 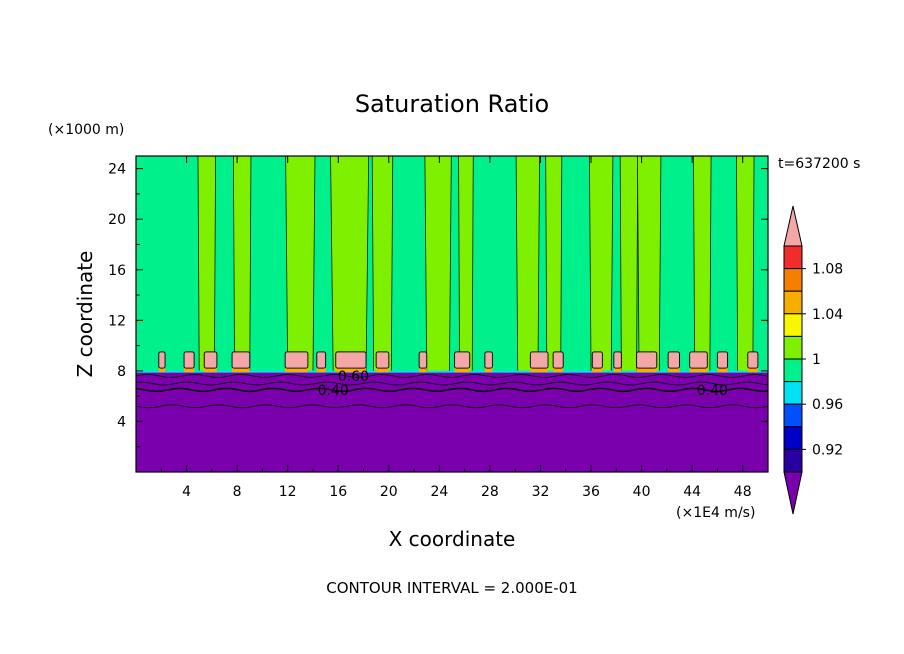 What do you see at coordinates (86, 130) in the screenshot?
I see `y-unit-label: (×1000 m)` at bounding box center [86, 130].